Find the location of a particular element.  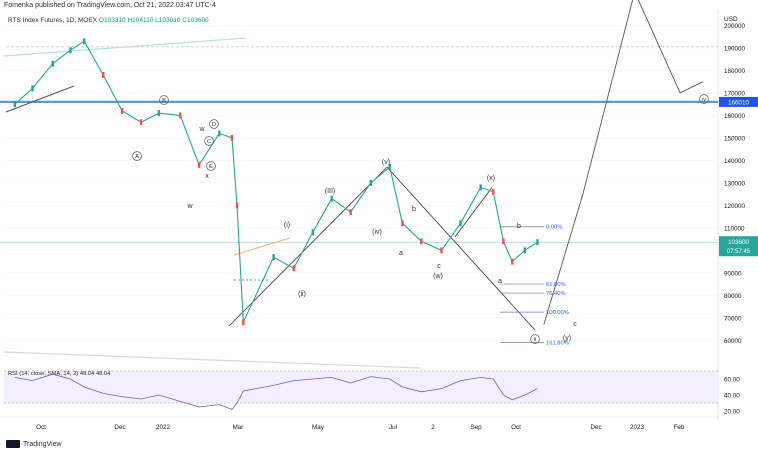

wave-label: iv is located at coordinates (704, 100).